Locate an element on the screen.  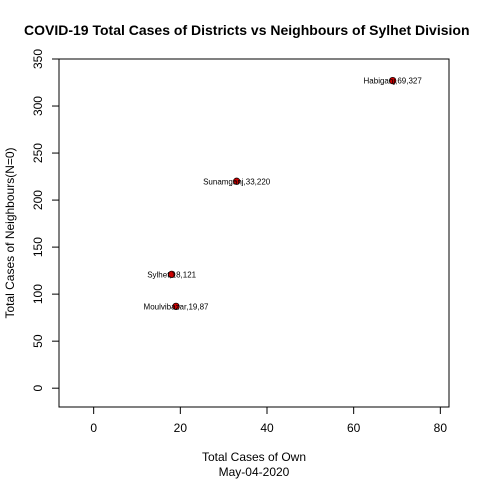
y-tick-label: 150 is located at coordinates (38, 247).